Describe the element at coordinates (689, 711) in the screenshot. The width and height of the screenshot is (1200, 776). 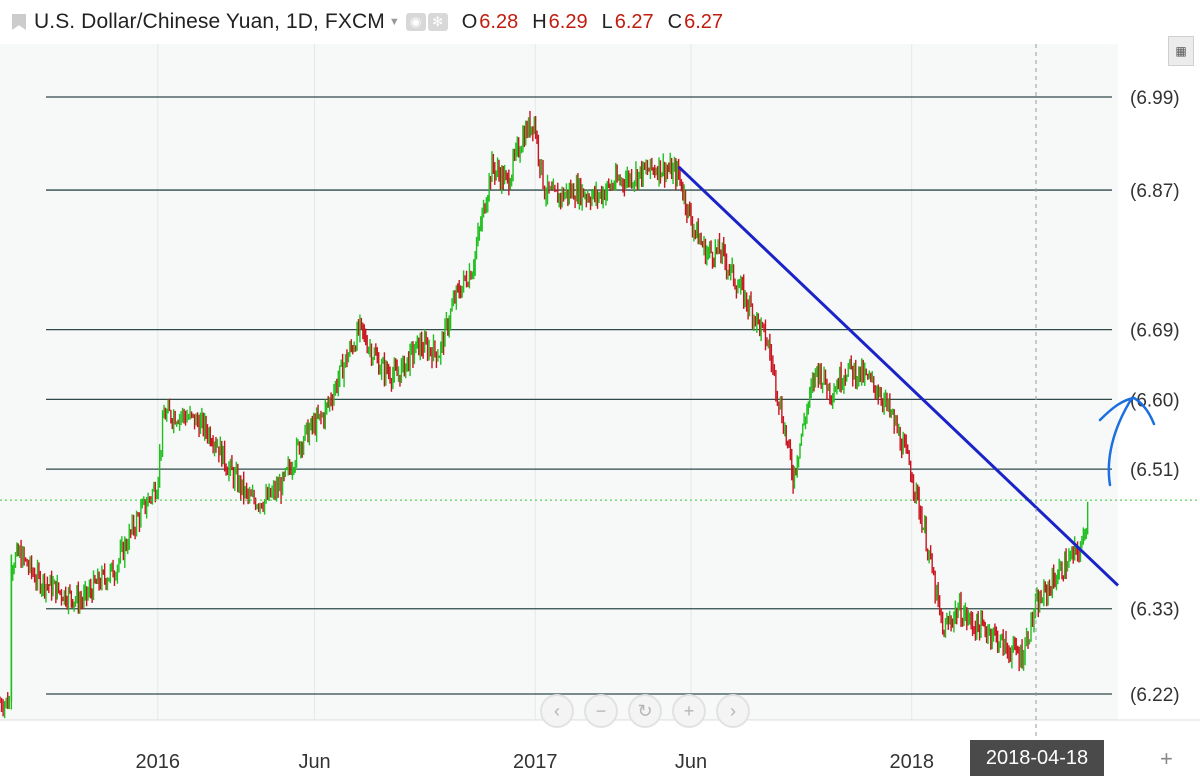
I see `plus-icon: +` at that location.